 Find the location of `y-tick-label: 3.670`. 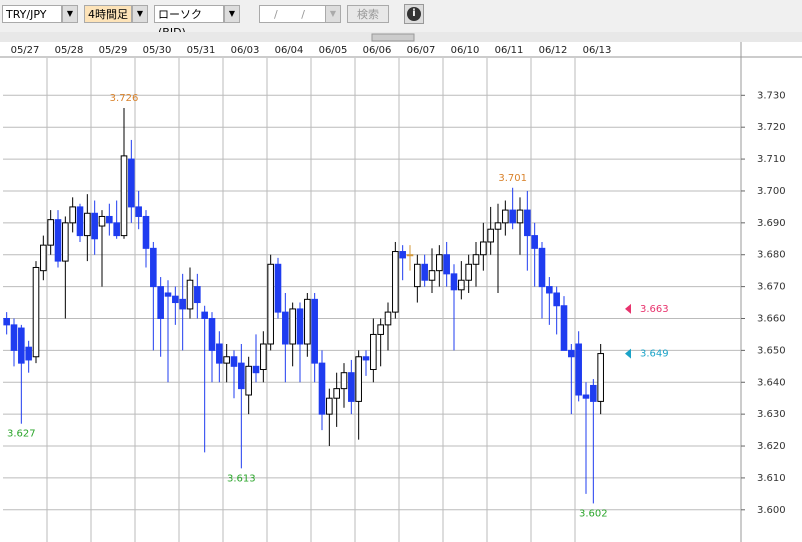

y-tick-label: 3.670 is located at coordinates (771, 287).